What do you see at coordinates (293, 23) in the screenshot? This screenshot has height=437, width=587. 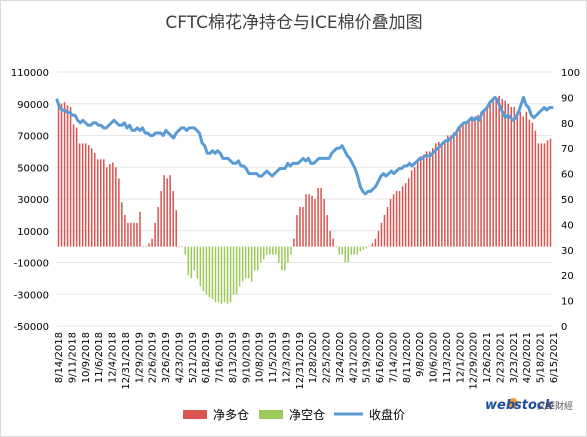 I see `chart-title: CFTC棉花净持仓与ICE棉价叠加图` at bounding box center [293, 23].